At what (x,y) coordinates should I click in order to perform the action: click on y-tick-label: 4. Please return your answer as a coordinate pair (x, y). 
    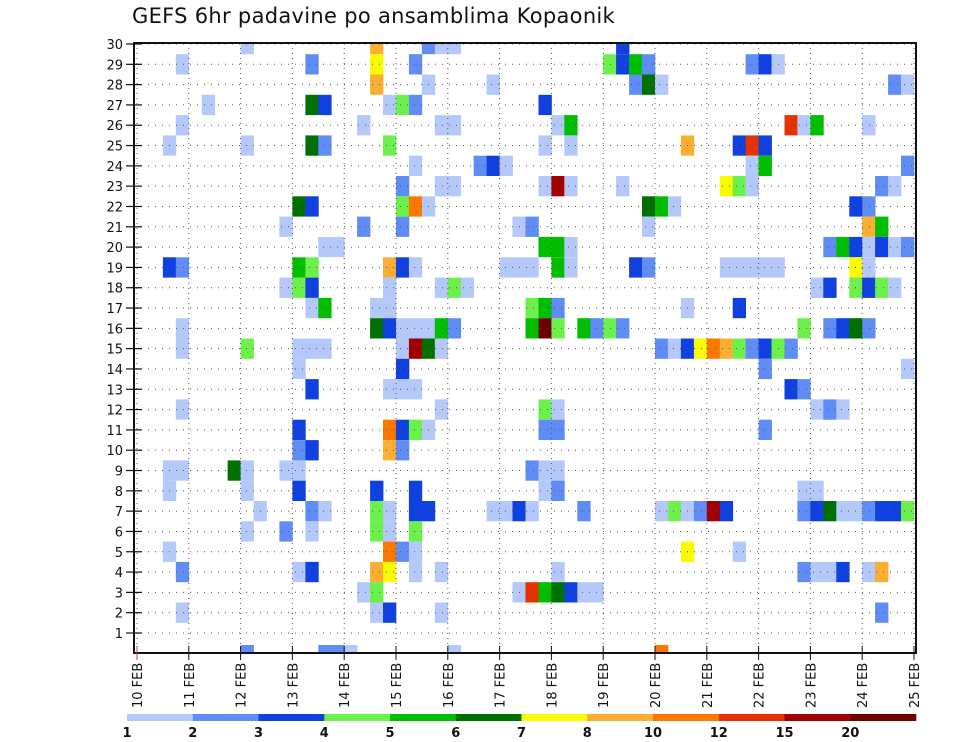
    Looking at the image, I should click on (119, 573).